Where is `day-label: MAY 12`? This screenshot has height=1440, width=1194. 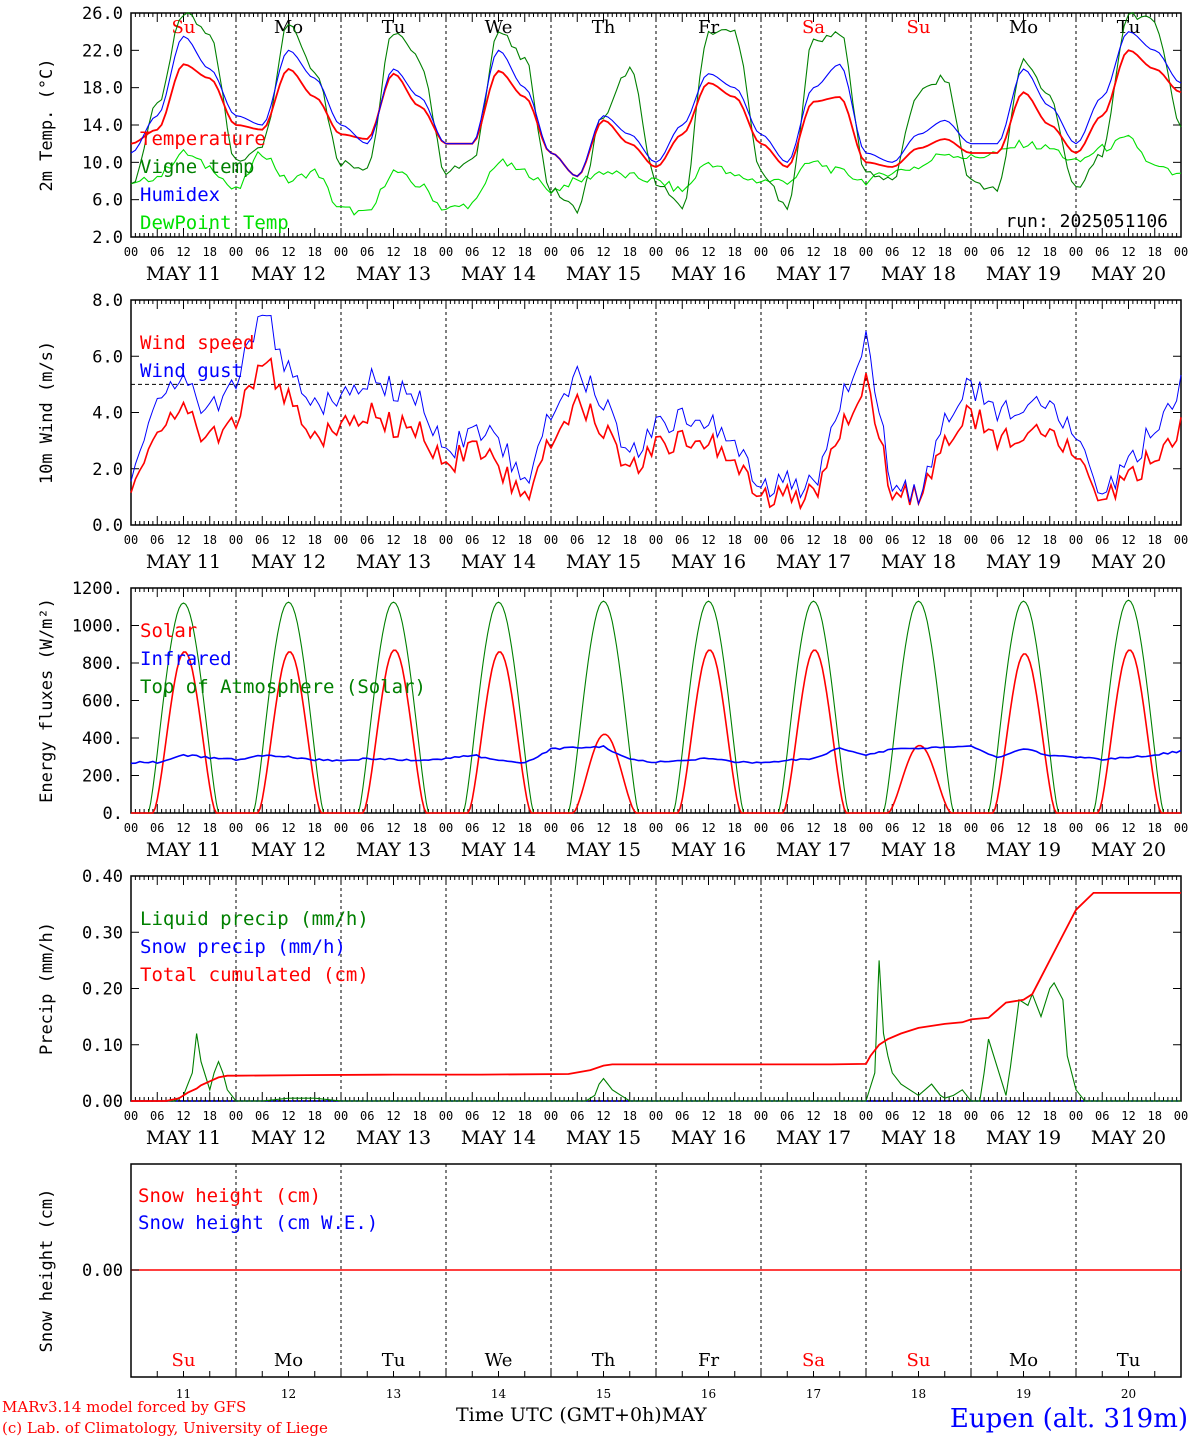 day-label: MAY 12 is located at coordinates (288, 850).